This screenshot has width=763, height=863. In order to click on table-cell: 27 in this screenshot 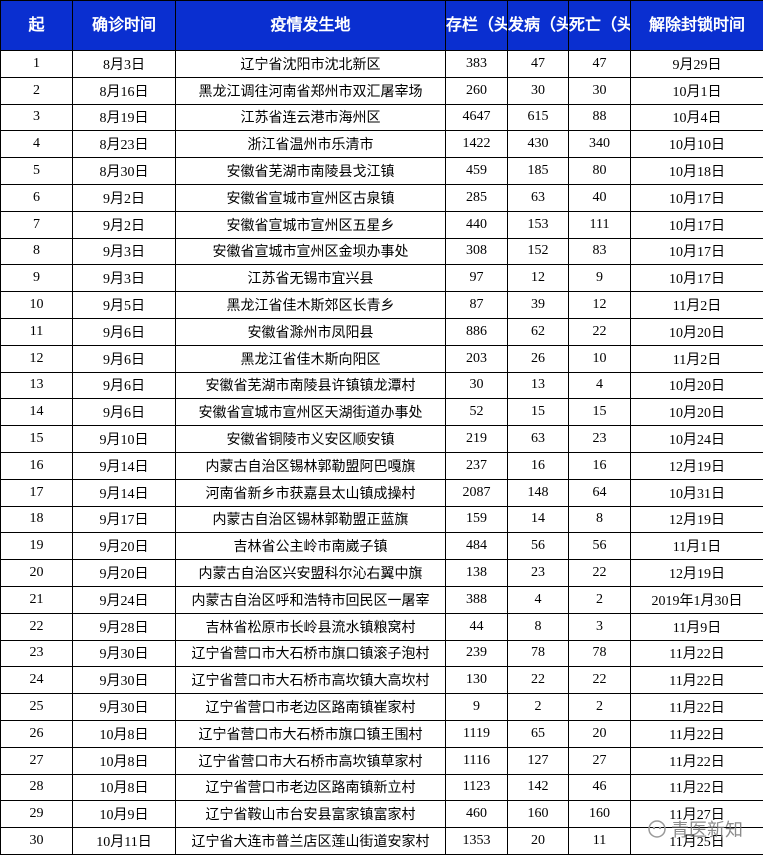, I will do `click(36, 760)`.